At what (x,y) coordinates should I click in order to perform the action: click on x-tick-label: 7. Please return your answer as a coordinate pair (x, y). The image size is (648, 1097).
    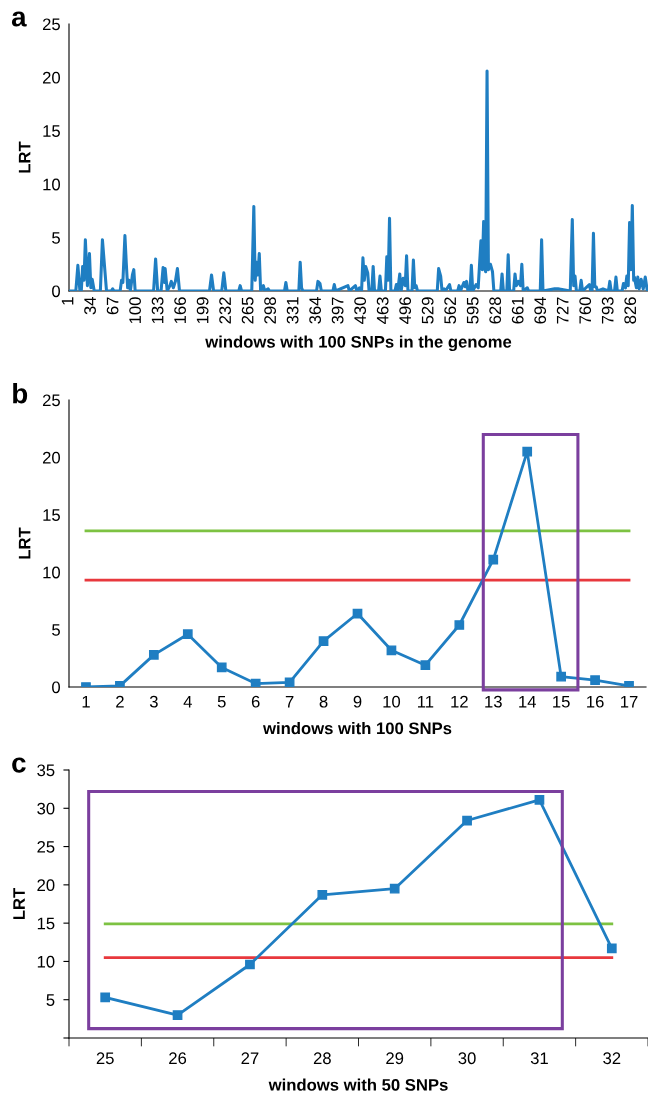
    Looking at the image, I should click on (289, 701).